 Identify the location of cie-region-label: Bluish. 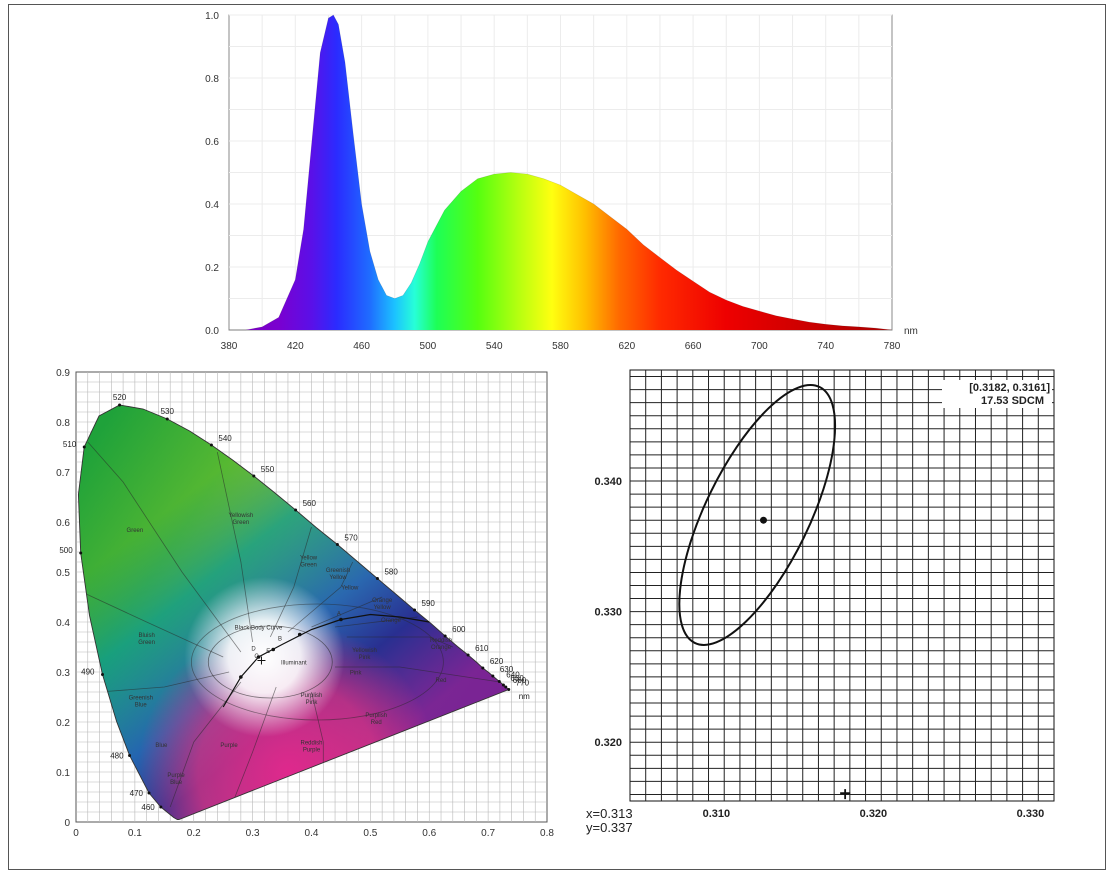
(146, 636).